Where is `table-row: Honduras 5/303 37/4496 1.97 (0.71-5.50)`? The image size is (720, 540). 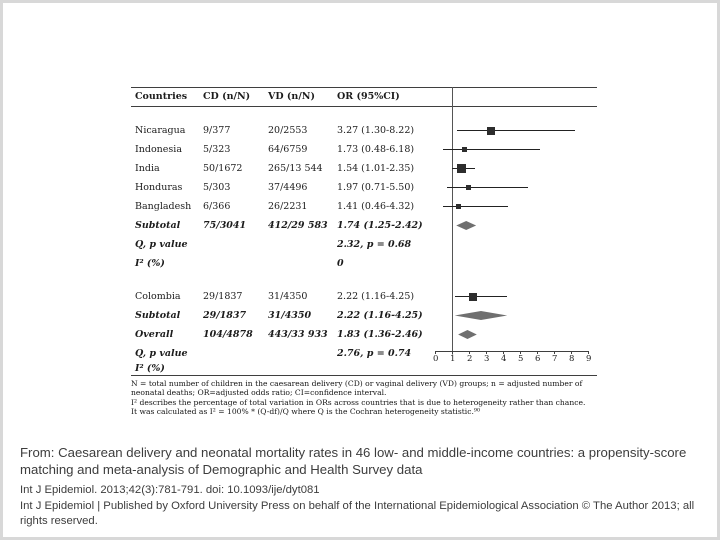
table-row: Honduras 5/303 37/4496 1.97 (0.71-5.50) is located at coordinates (364, 189).